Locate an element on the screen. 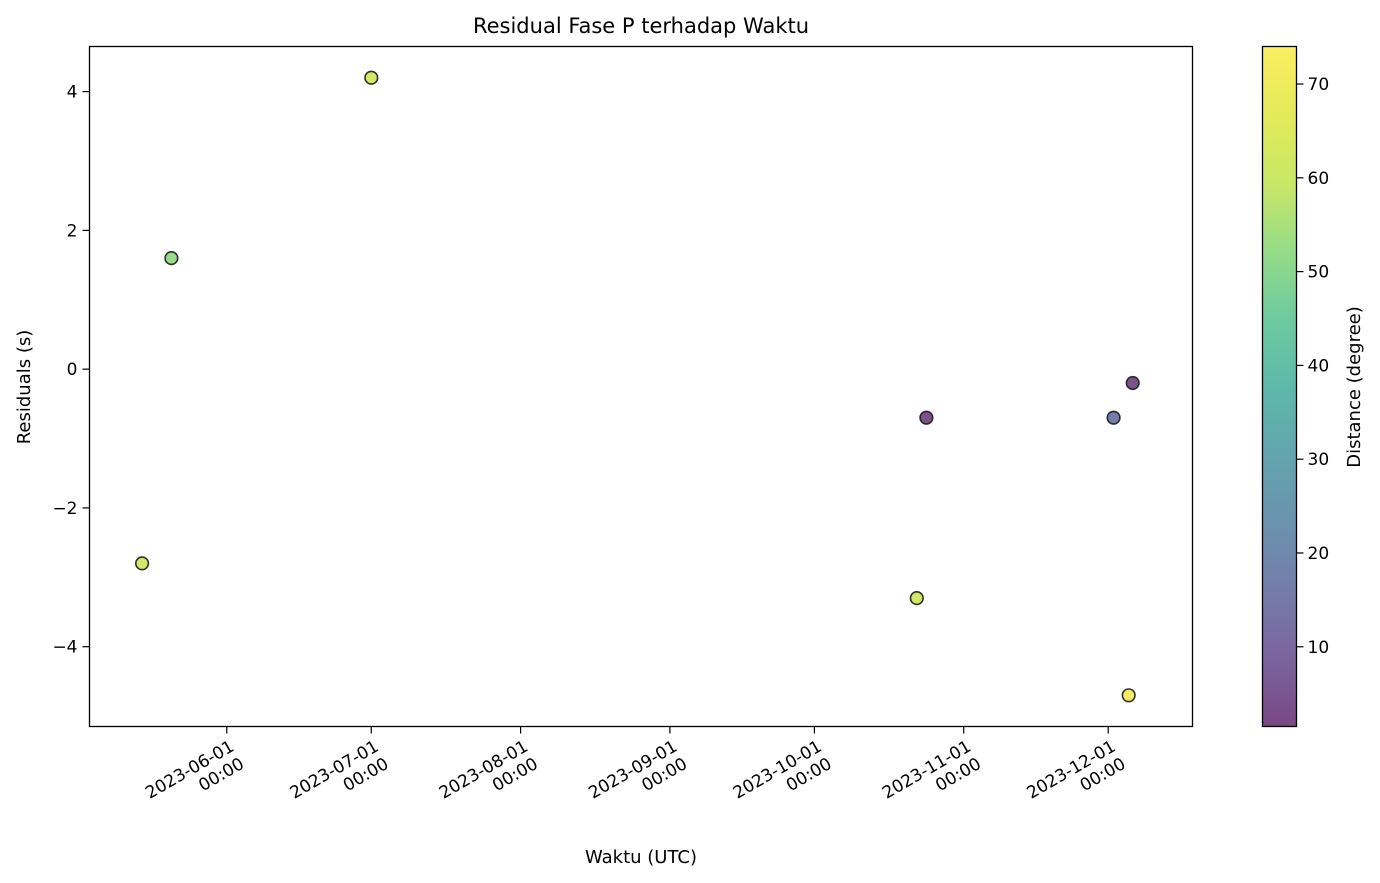 The image size is (1380, 883). colorbar: 10 20 30 40 50 60 70 Distance (degree) is located at coordinates (1313, 386).